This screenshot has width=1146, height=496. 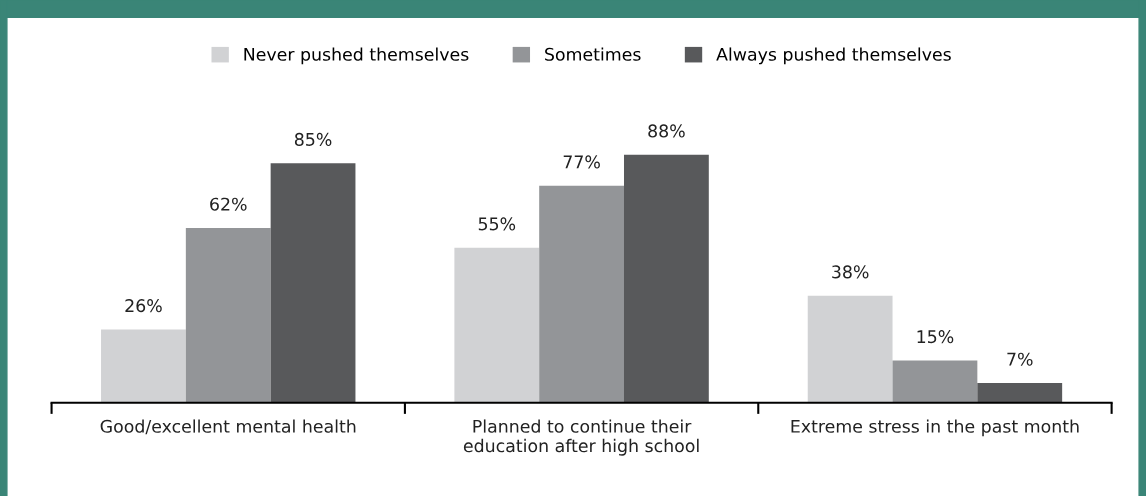 What do you see at coordinates (143, 306) in the screenshot?
I see `data-label: 26%` at bounding box center [143, 306].